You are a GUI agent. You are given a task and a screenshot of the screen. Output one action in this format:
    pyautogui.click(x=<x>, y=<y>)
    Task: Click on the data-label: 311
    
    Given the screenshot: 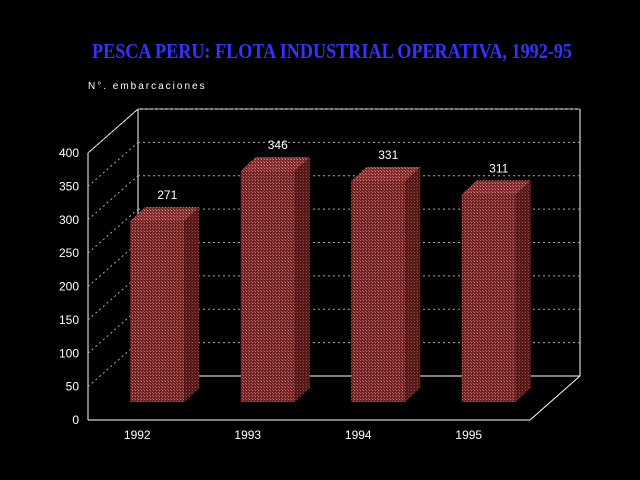 What is the action you would take?
    pyautogui.click(x=498, y=168)
    